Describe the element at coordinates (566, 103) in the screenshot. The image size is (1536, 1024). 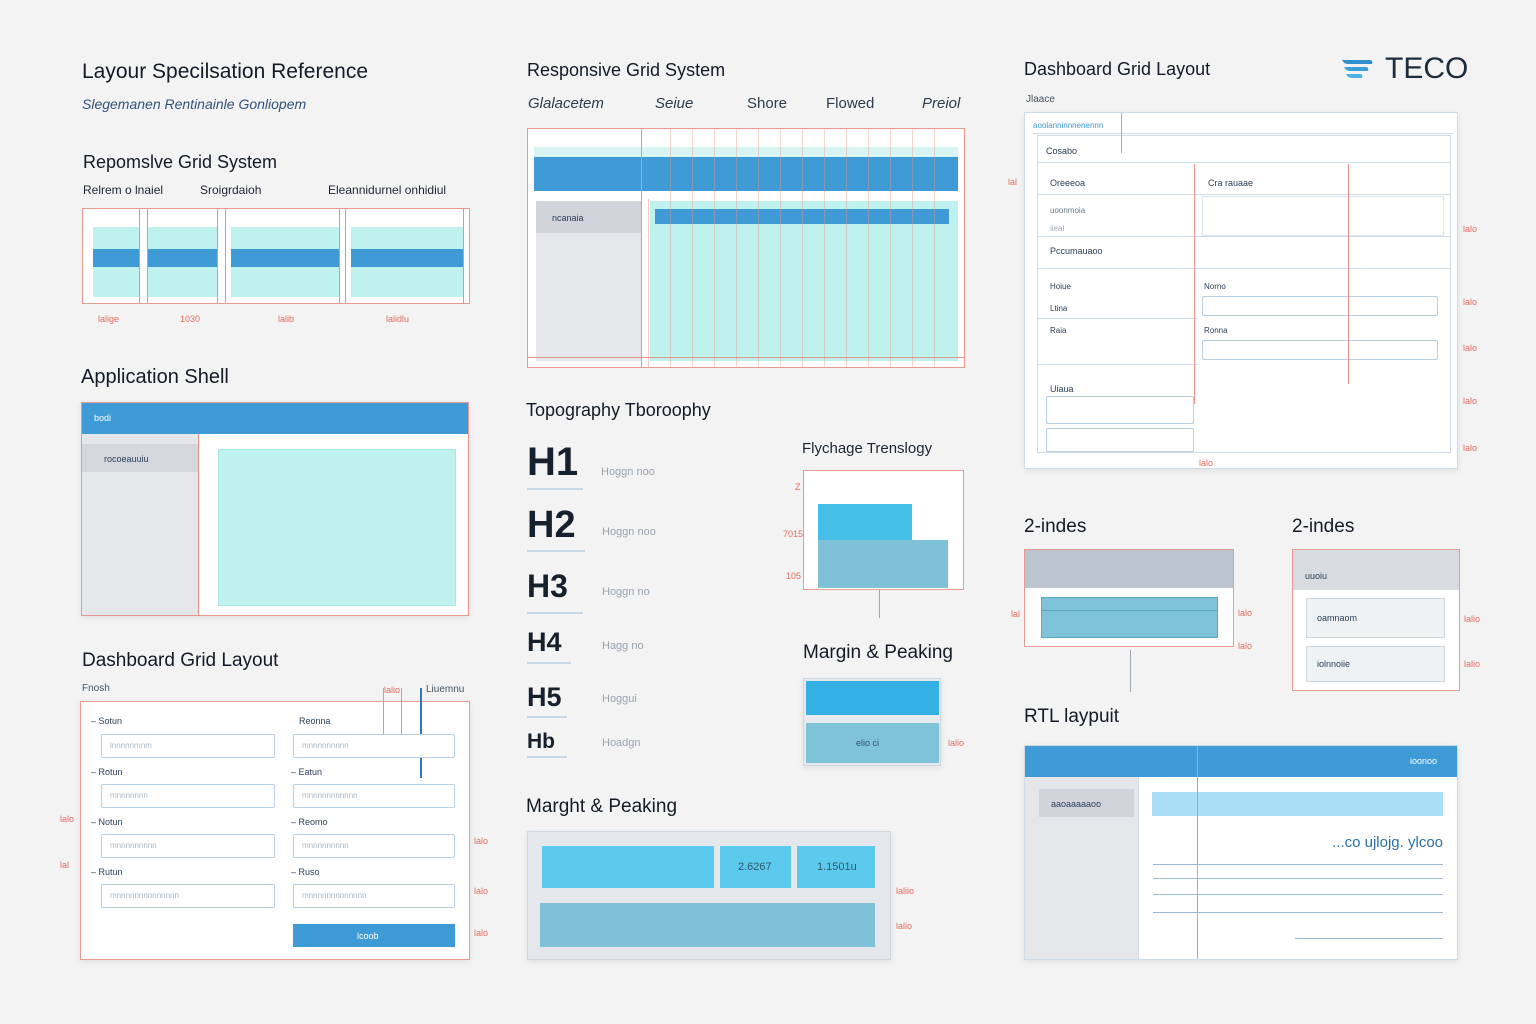
I see `tab-1: Glalacetem` at that location.